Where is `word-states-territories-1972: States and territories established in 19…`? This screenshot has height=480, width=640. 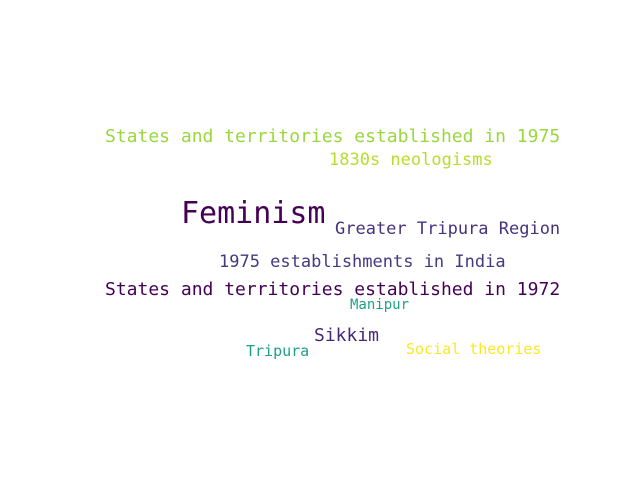 word-states-territories-1972: States and territories established in 19… is located at coordinates (333, 289).